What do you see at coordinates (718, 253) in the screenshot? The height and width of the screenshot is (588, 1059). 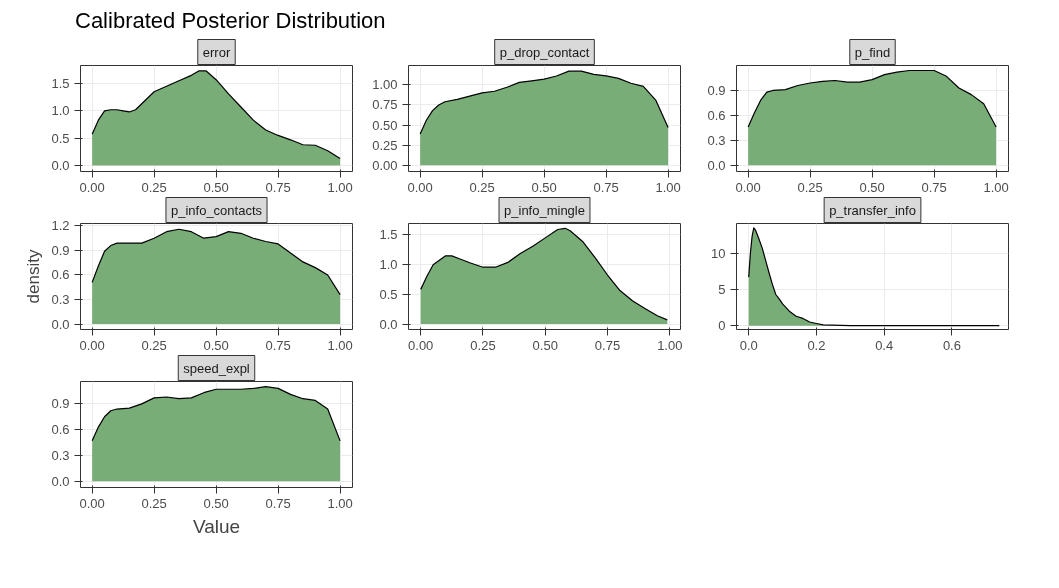 I see `y-tick-label: 10` at bounding box center [718, 253].